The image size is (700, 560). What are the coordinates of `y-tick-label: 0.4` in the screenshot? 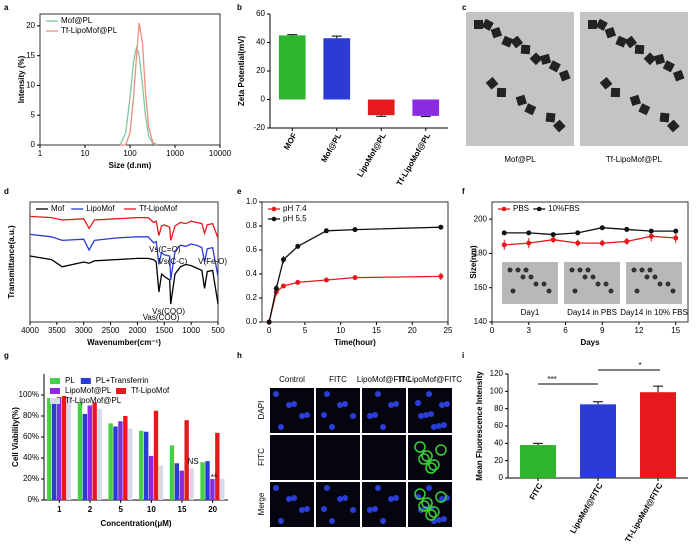 It's located at (252, 273).